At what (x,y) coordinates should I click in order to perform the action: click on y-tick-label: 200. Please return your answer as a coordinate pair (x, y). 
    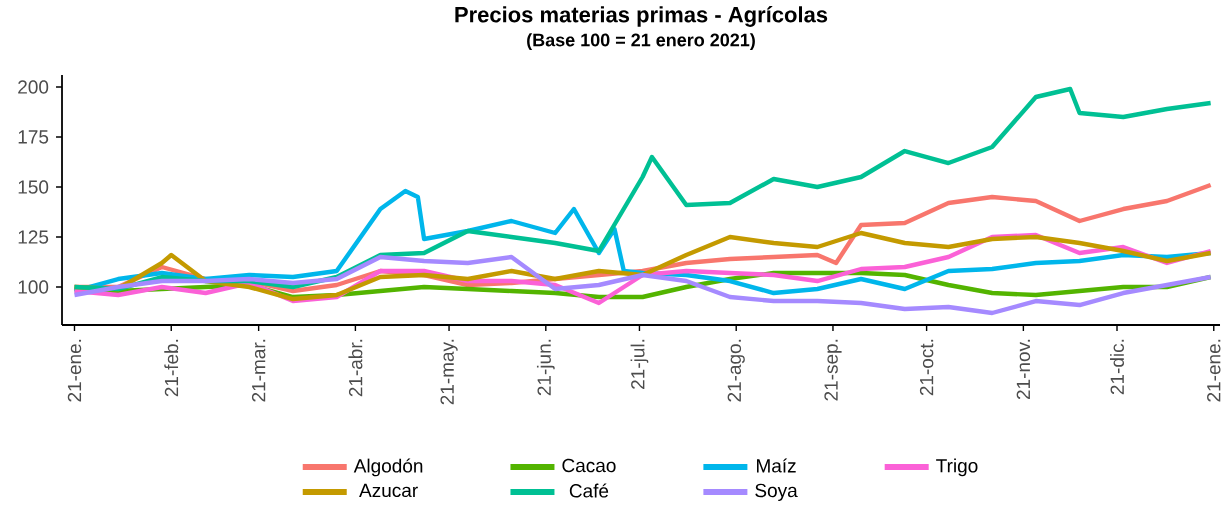
    Looking at the image, I should click on (33, 87).